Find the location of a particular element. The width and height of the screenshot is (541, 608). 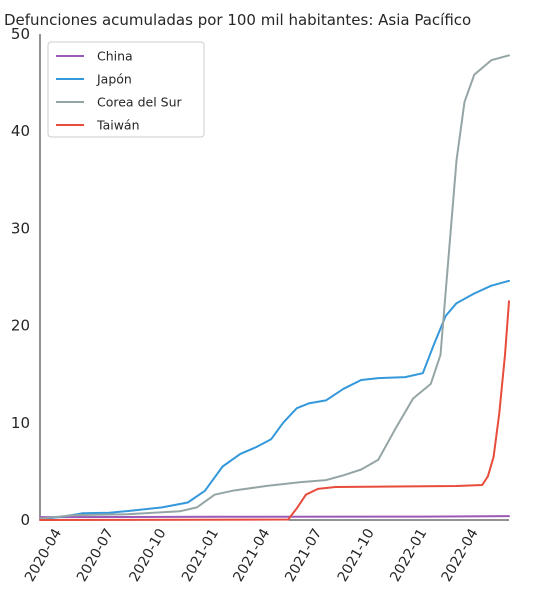

x-tick-label: 2022-04 is located at coordinates (460, 555).